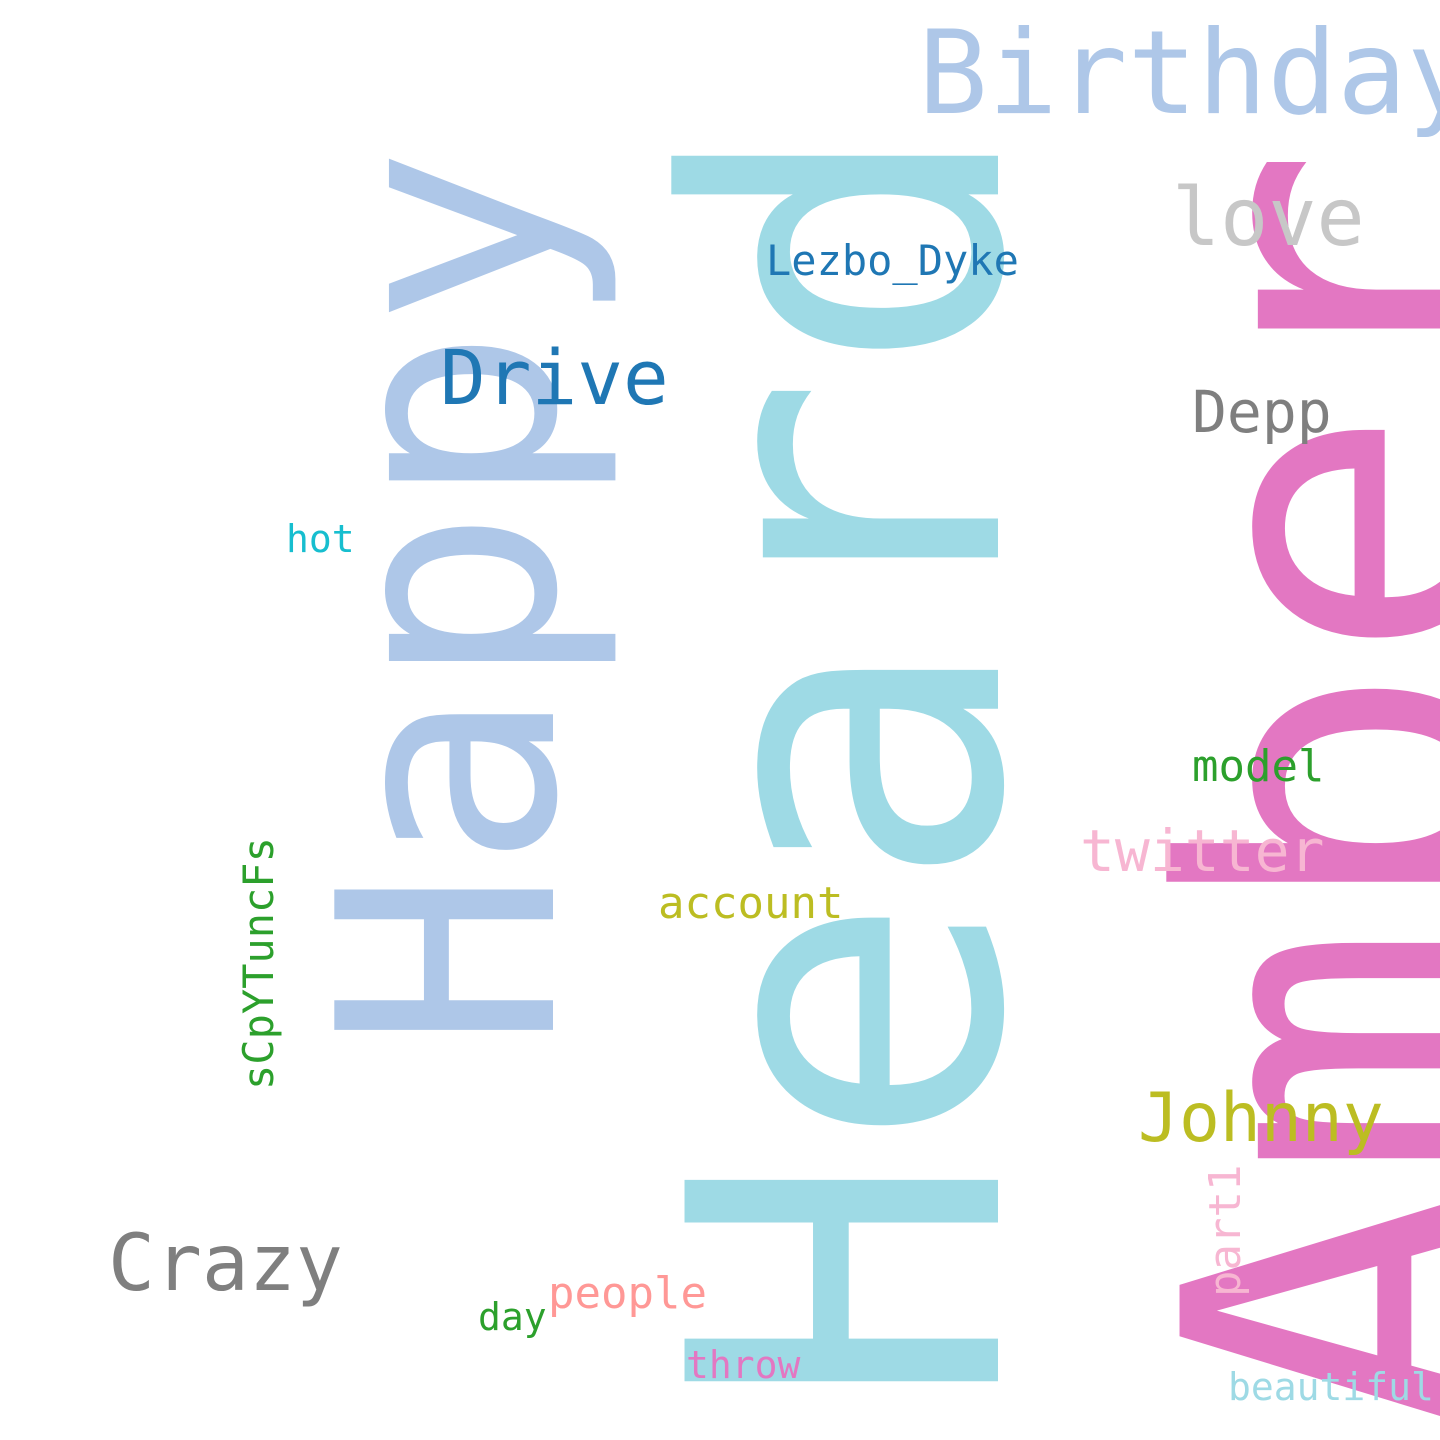  Describe the element at coordinates (1225, 1230) in the screenshot. I see `word-part1: part1` at that location.